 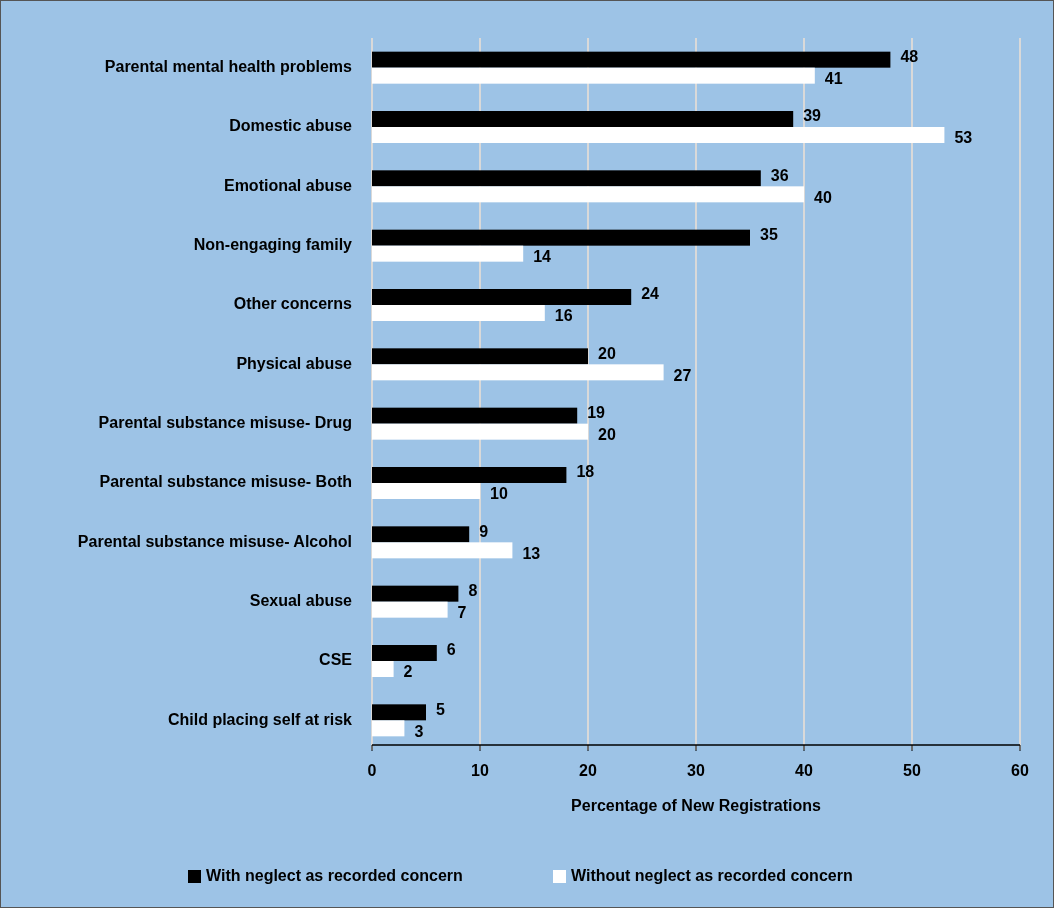 I want to click on y-tick-label: CSE, so click(x=336, y=660).